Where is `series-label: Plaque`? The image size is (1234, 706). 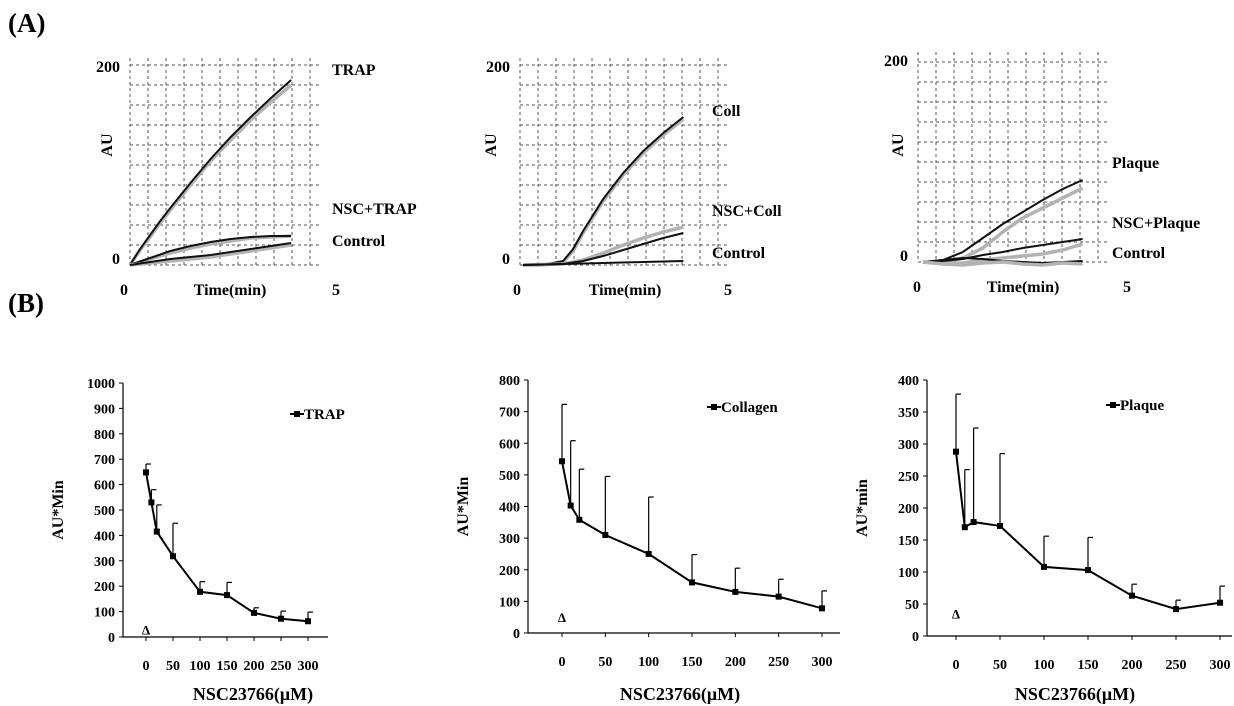
series-label: Plaque is located at coordinates (1135, 163).